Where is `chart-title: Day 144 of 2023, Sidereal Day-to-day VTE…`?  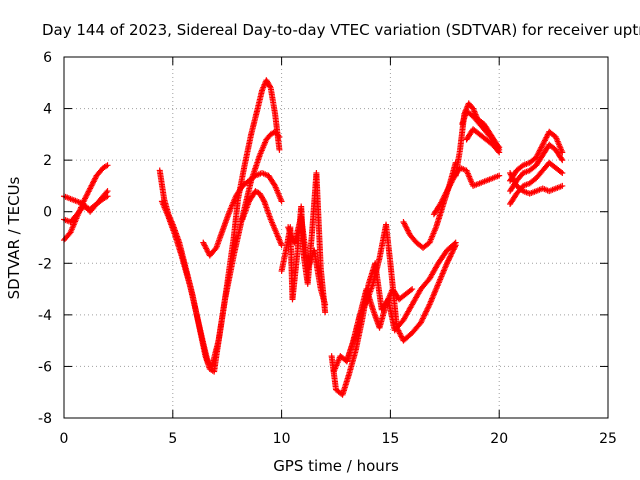 chart-title: Day 144 of 2023, Sidereal Day-to-day VTE… is located at coordinates (341, 30).